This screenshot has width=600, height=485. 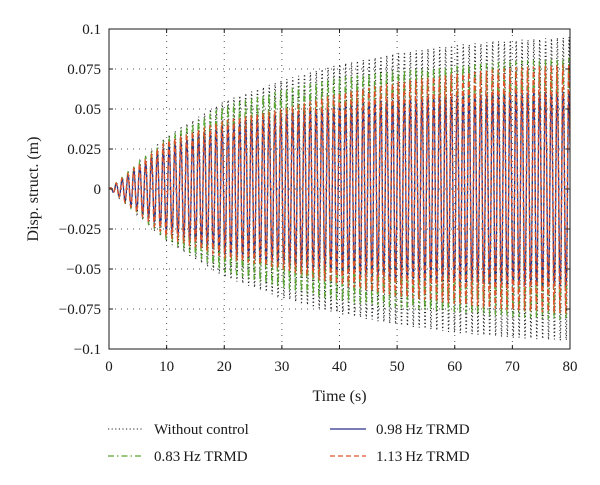 What do you see at coordinates (87, 350) in the screenshot?
I see `y-tick-label: −0.1` at bounding box center [87, 350].